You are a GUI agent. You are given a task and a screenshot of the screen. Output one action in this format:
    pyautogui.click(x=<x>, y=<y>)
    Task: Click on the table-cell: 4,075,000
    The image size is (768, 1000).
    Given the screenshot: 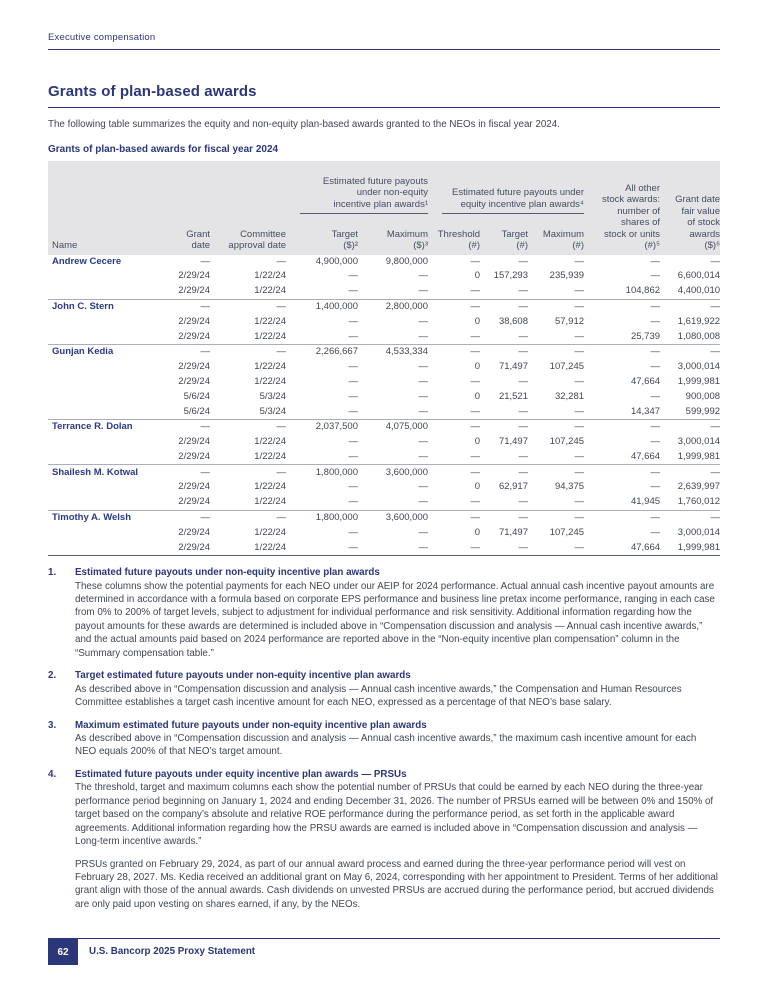 What is the action you would take?
    pyautogui.click(x=393, y=427)
    